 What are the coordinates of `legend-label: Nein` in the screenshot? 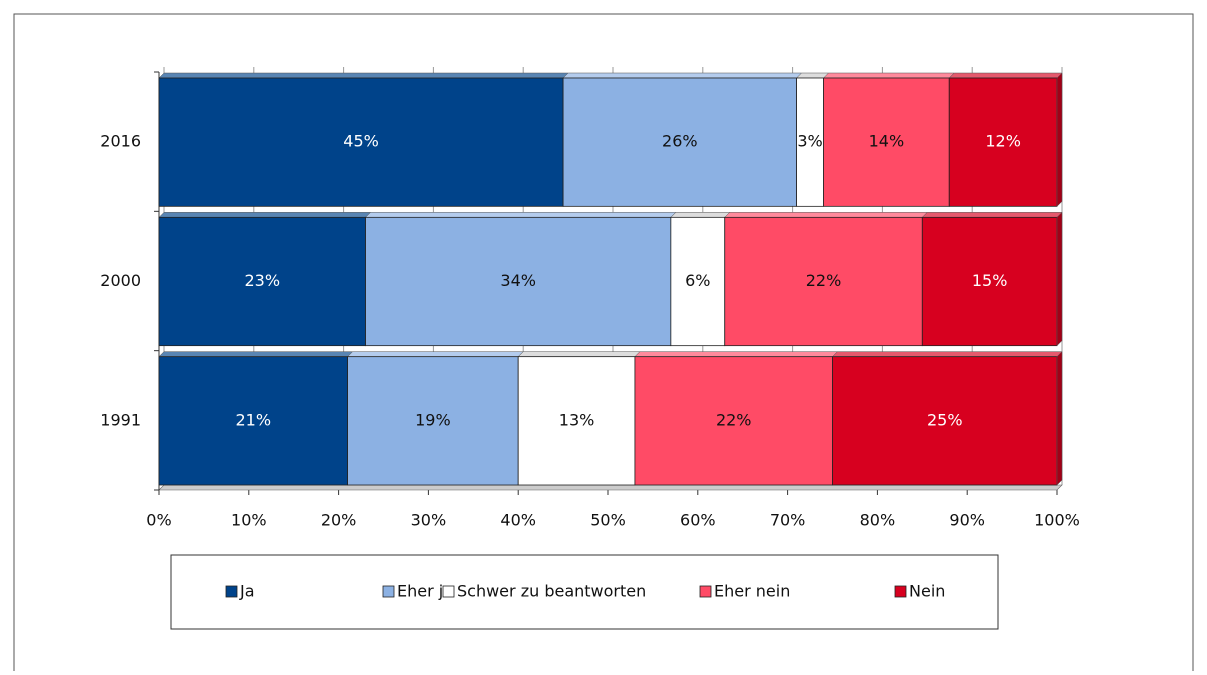 It's located at (927, 591).